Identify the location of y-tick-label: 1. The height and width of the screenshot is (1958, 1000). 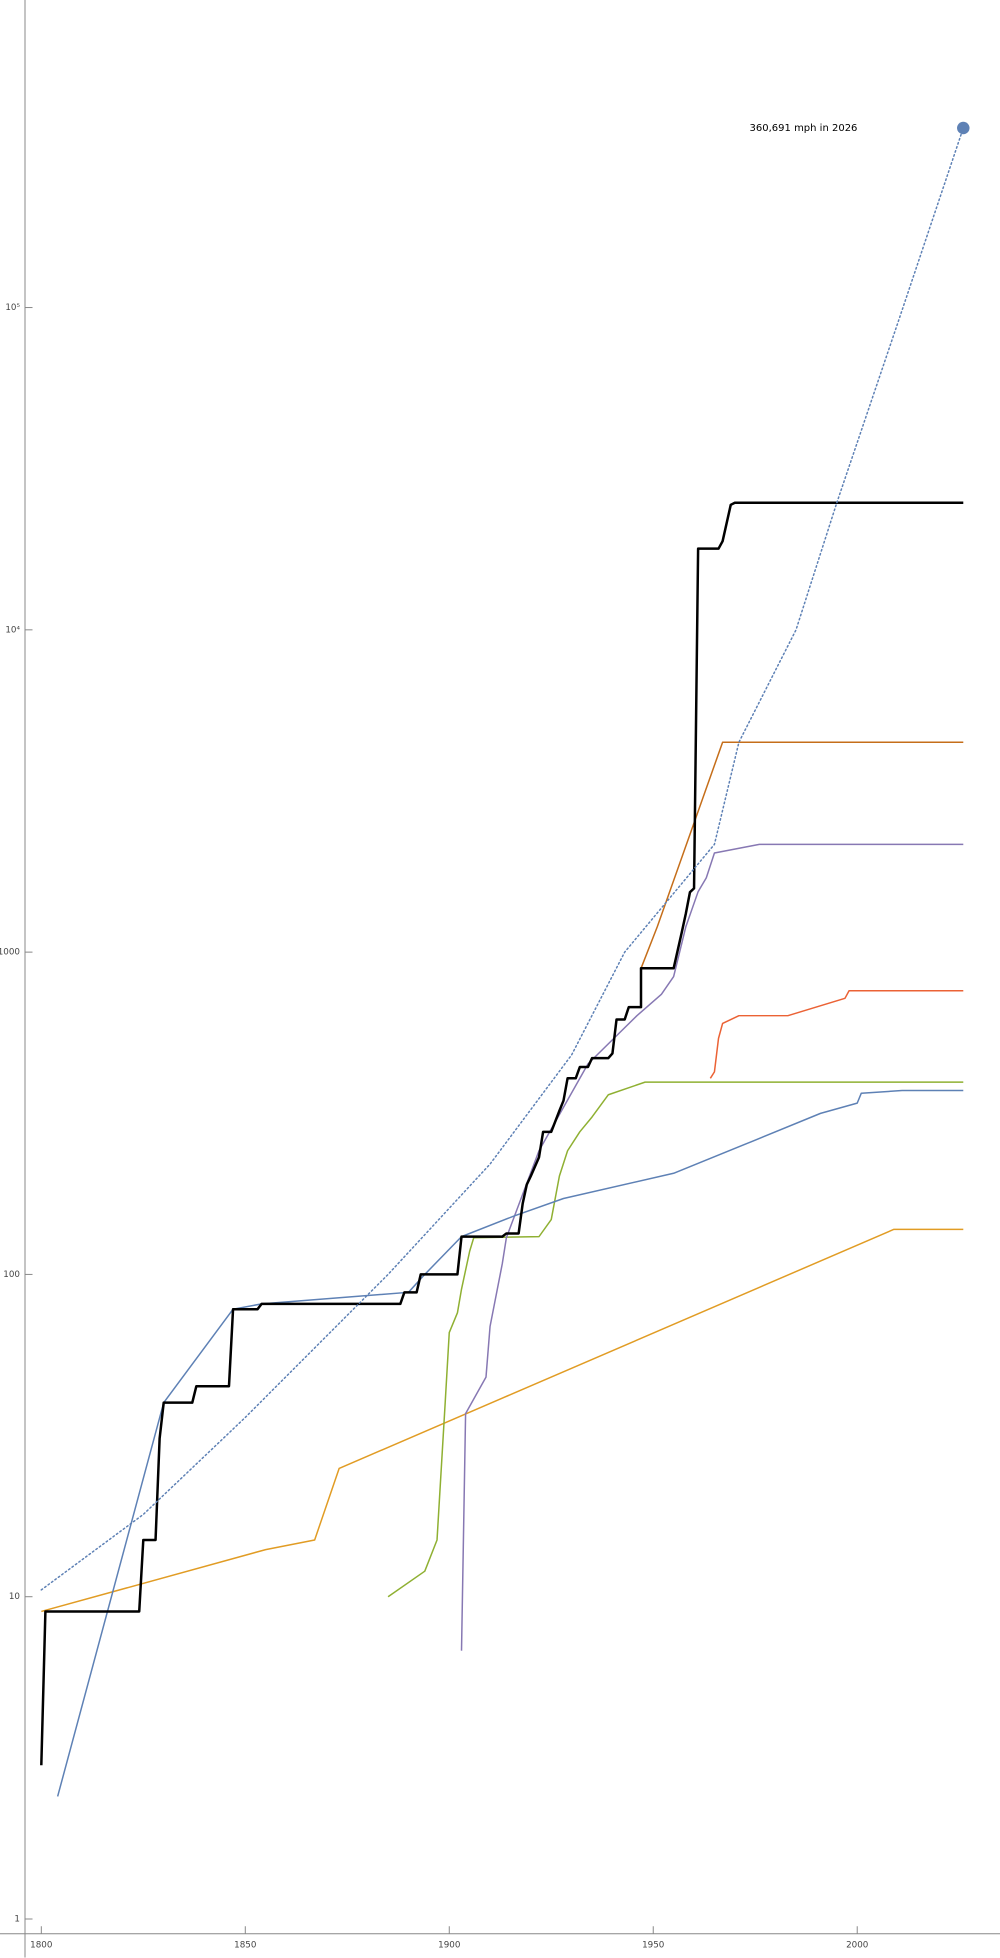
(17, 1920).